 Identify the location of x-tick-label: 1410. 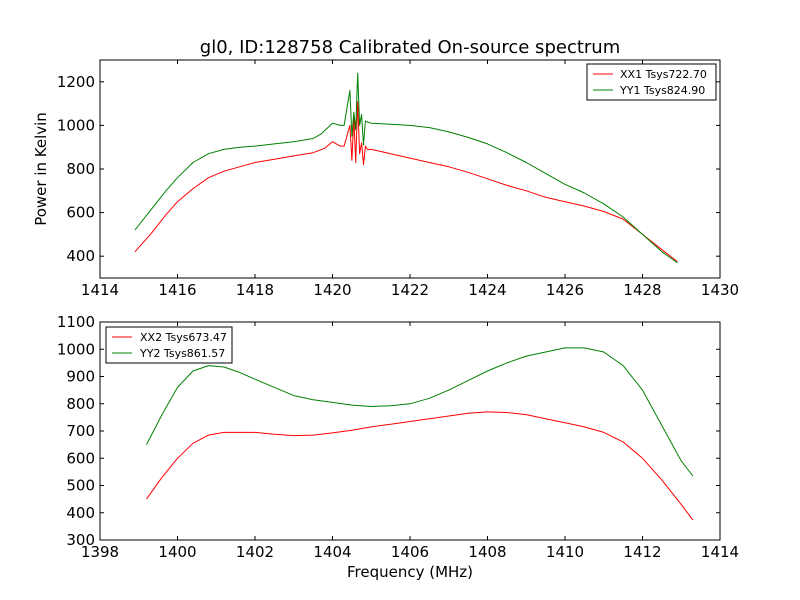
(565, 552).